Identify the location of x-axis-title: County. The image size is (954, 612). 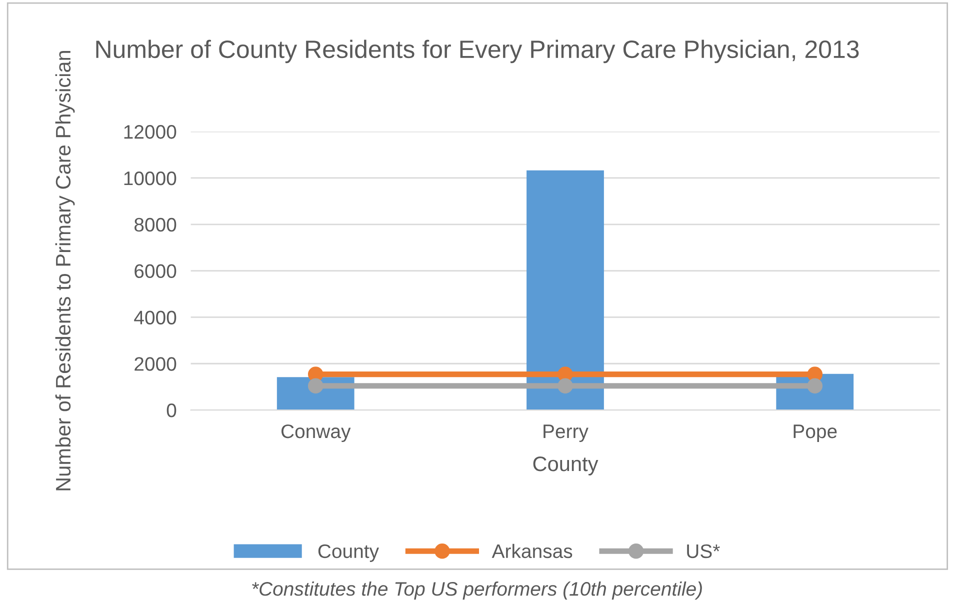
(565, 466).